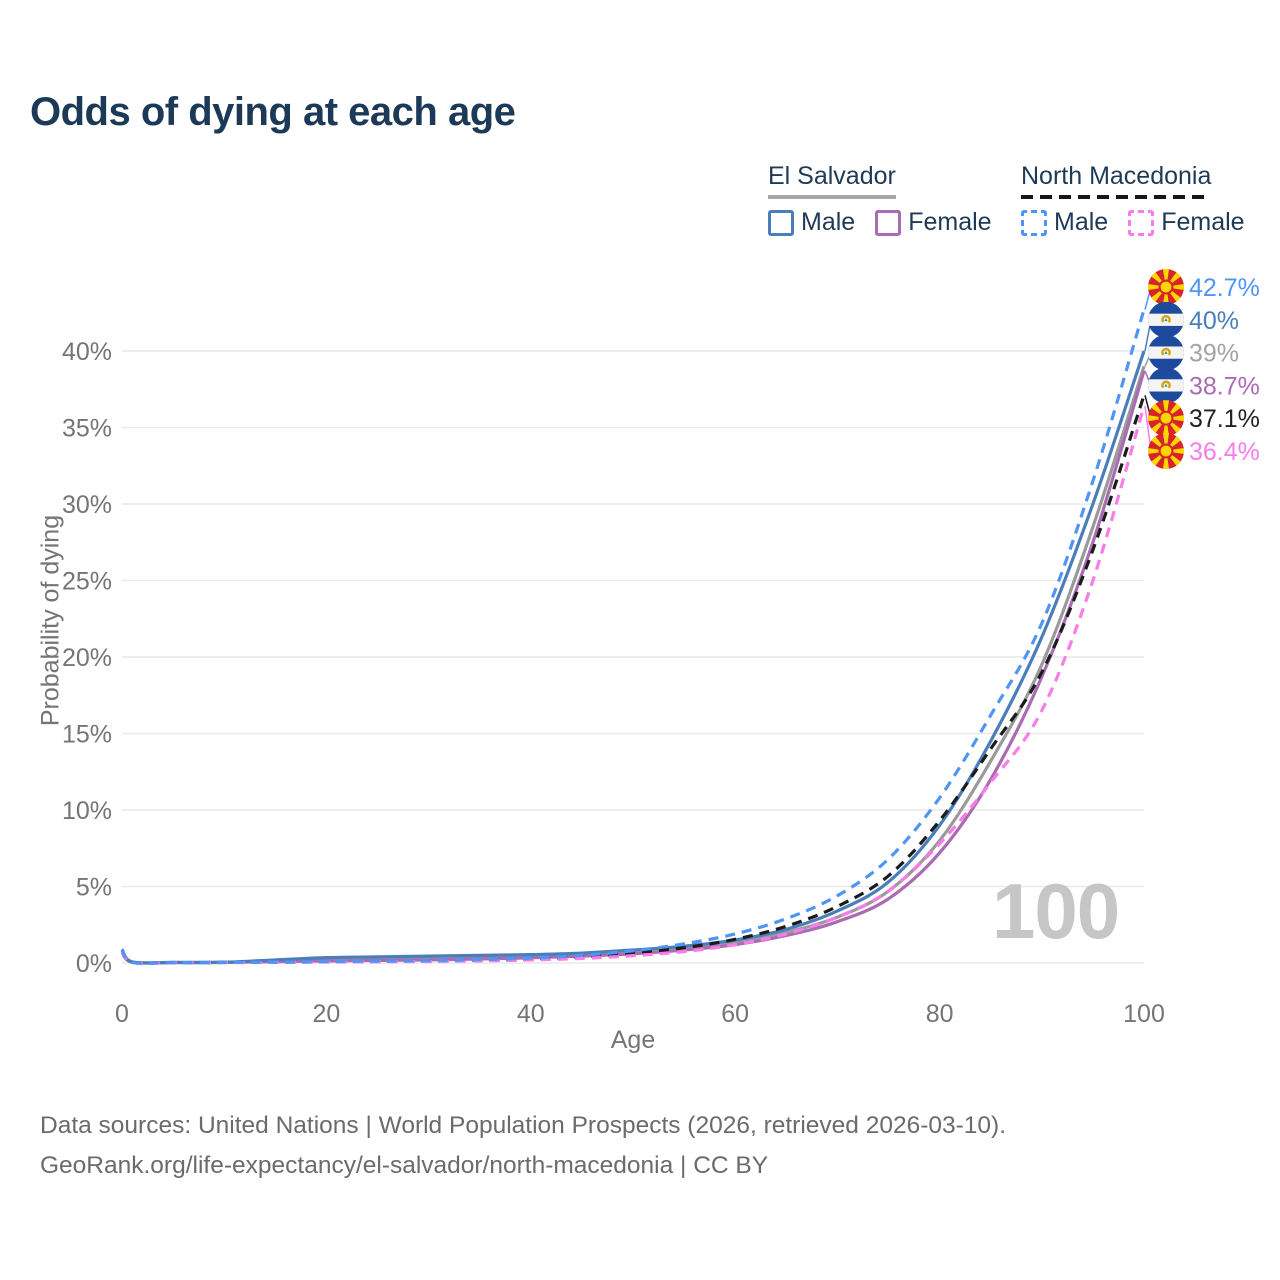  I want to click on y-tick-label: 20%, so click(87, 658).